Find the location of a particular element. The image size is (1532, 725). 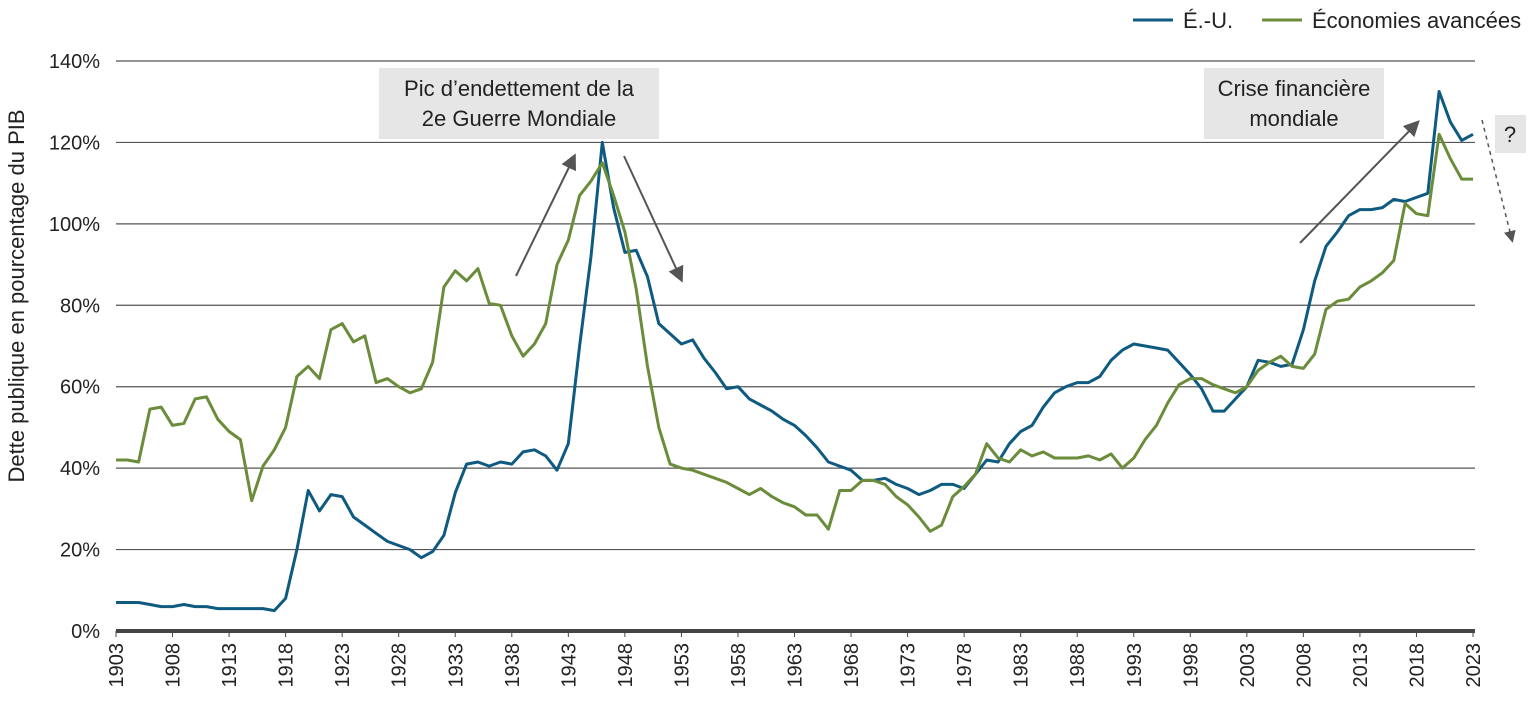

arrows is located at coordinates (1015, 201).